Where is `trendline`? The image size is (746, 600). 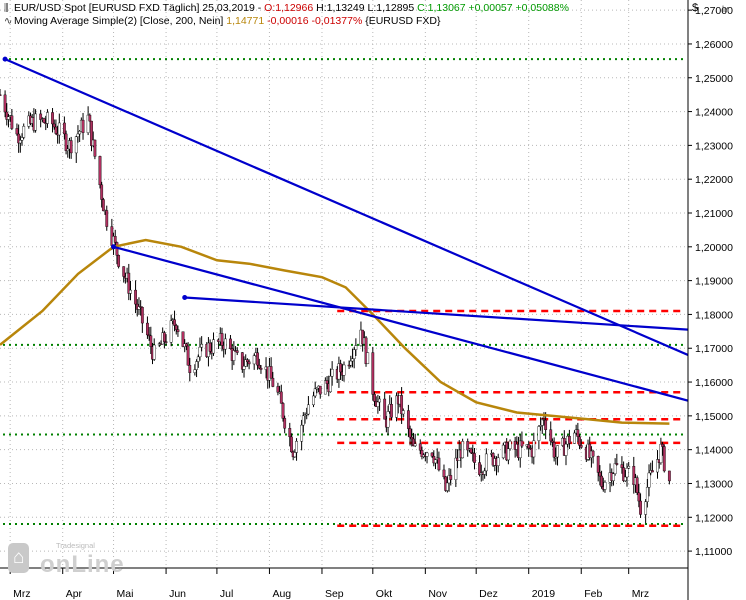
trendline is located at coordinates (436, 313).